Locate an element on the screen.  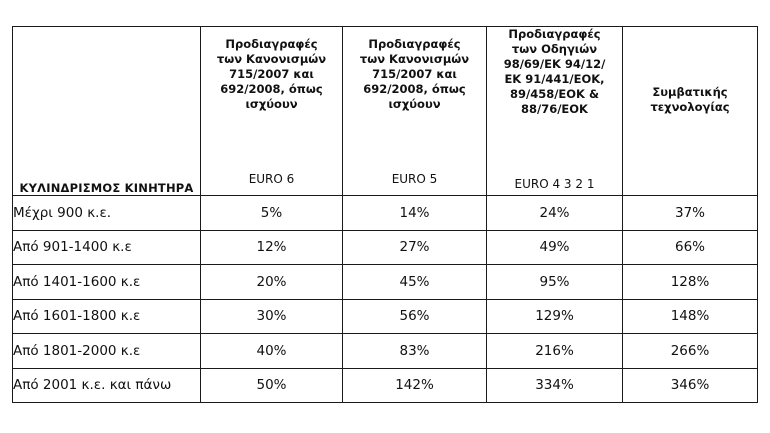
table-cell: 40% is located at coordinates (271, 351).